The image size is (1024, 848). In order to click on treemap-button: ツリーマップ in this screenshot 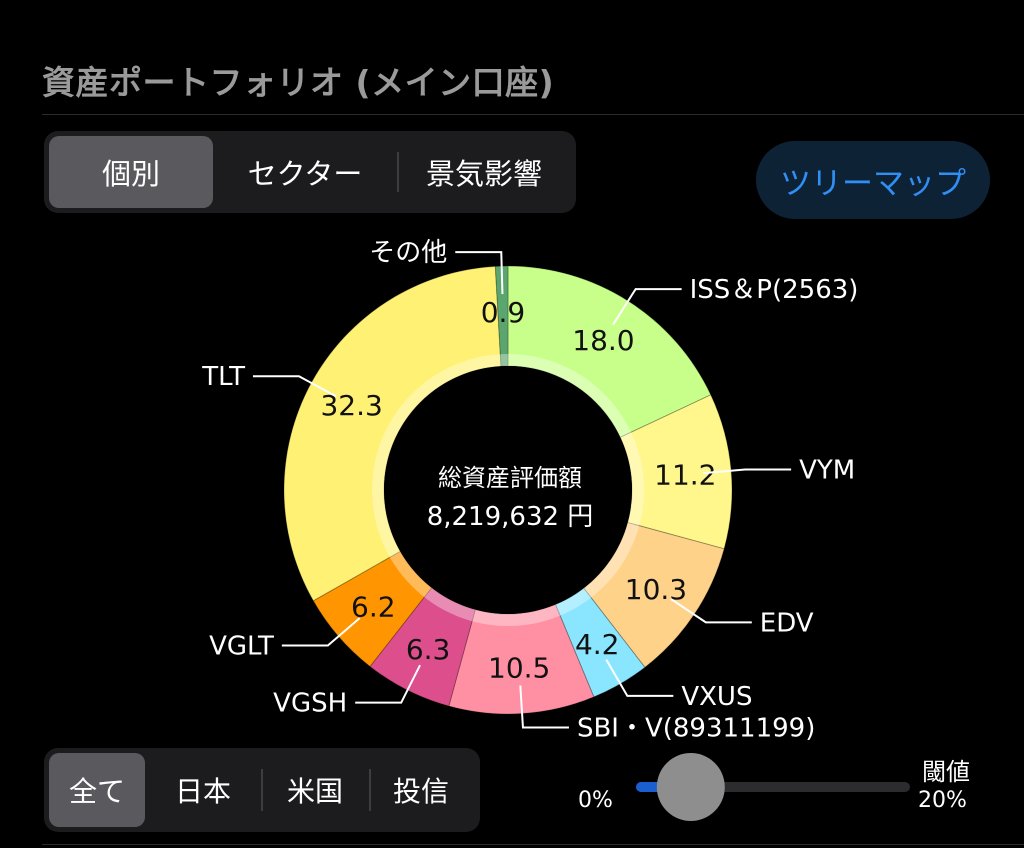, I will do `click(873, 180)`.